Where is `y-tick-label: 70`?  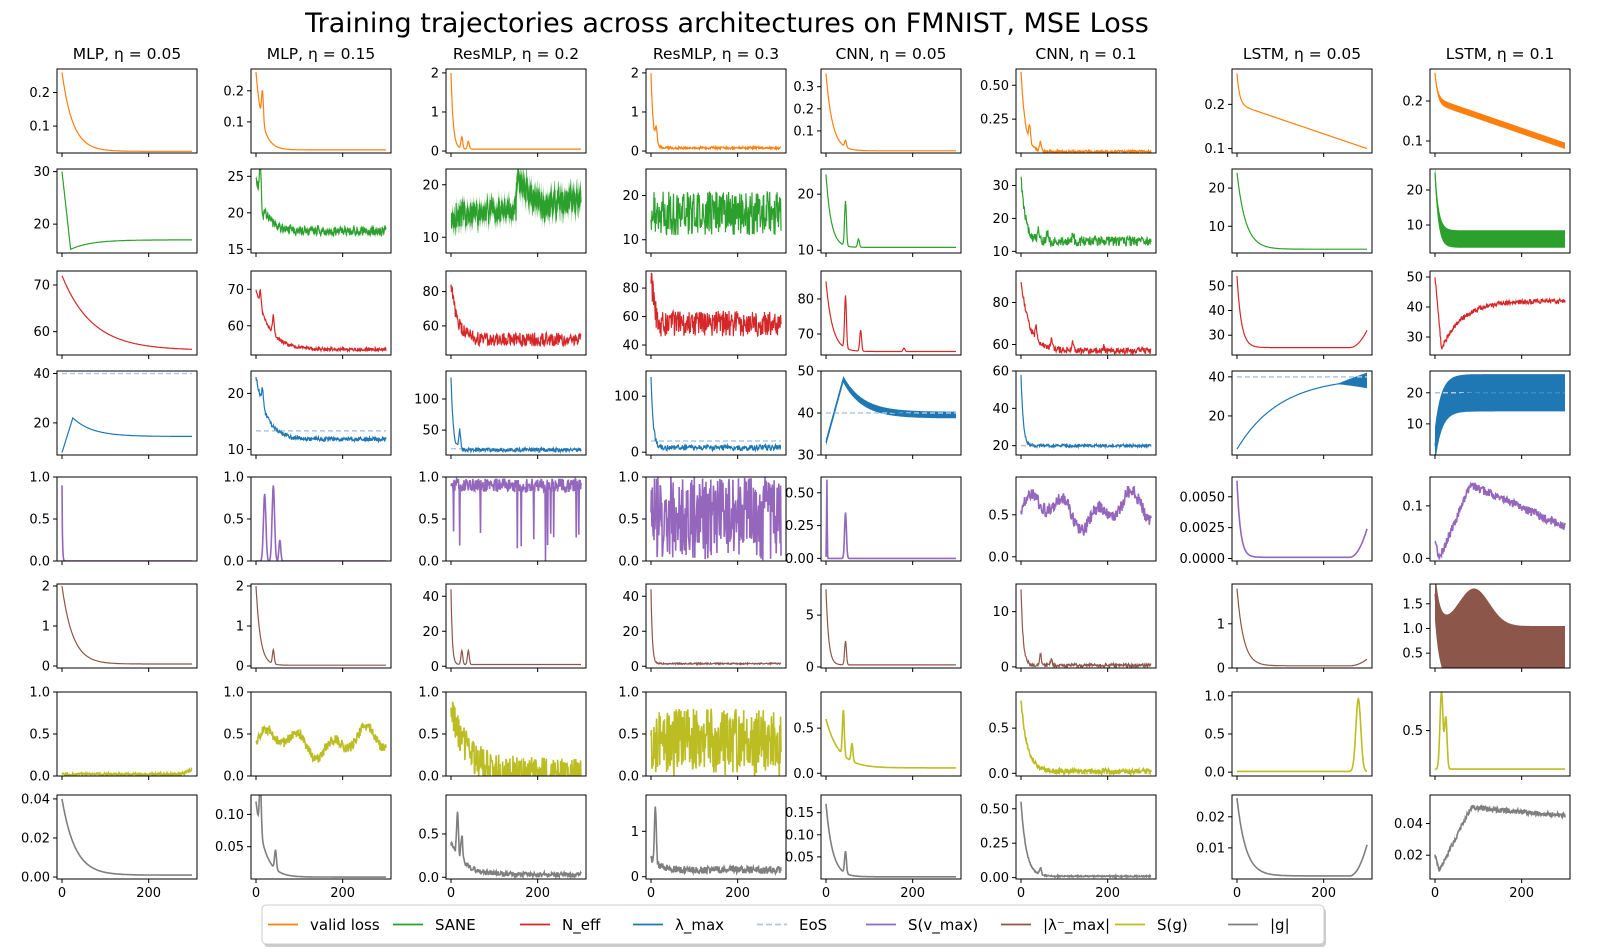 y-tick-label: 70 is located at coordinates (41, 286).